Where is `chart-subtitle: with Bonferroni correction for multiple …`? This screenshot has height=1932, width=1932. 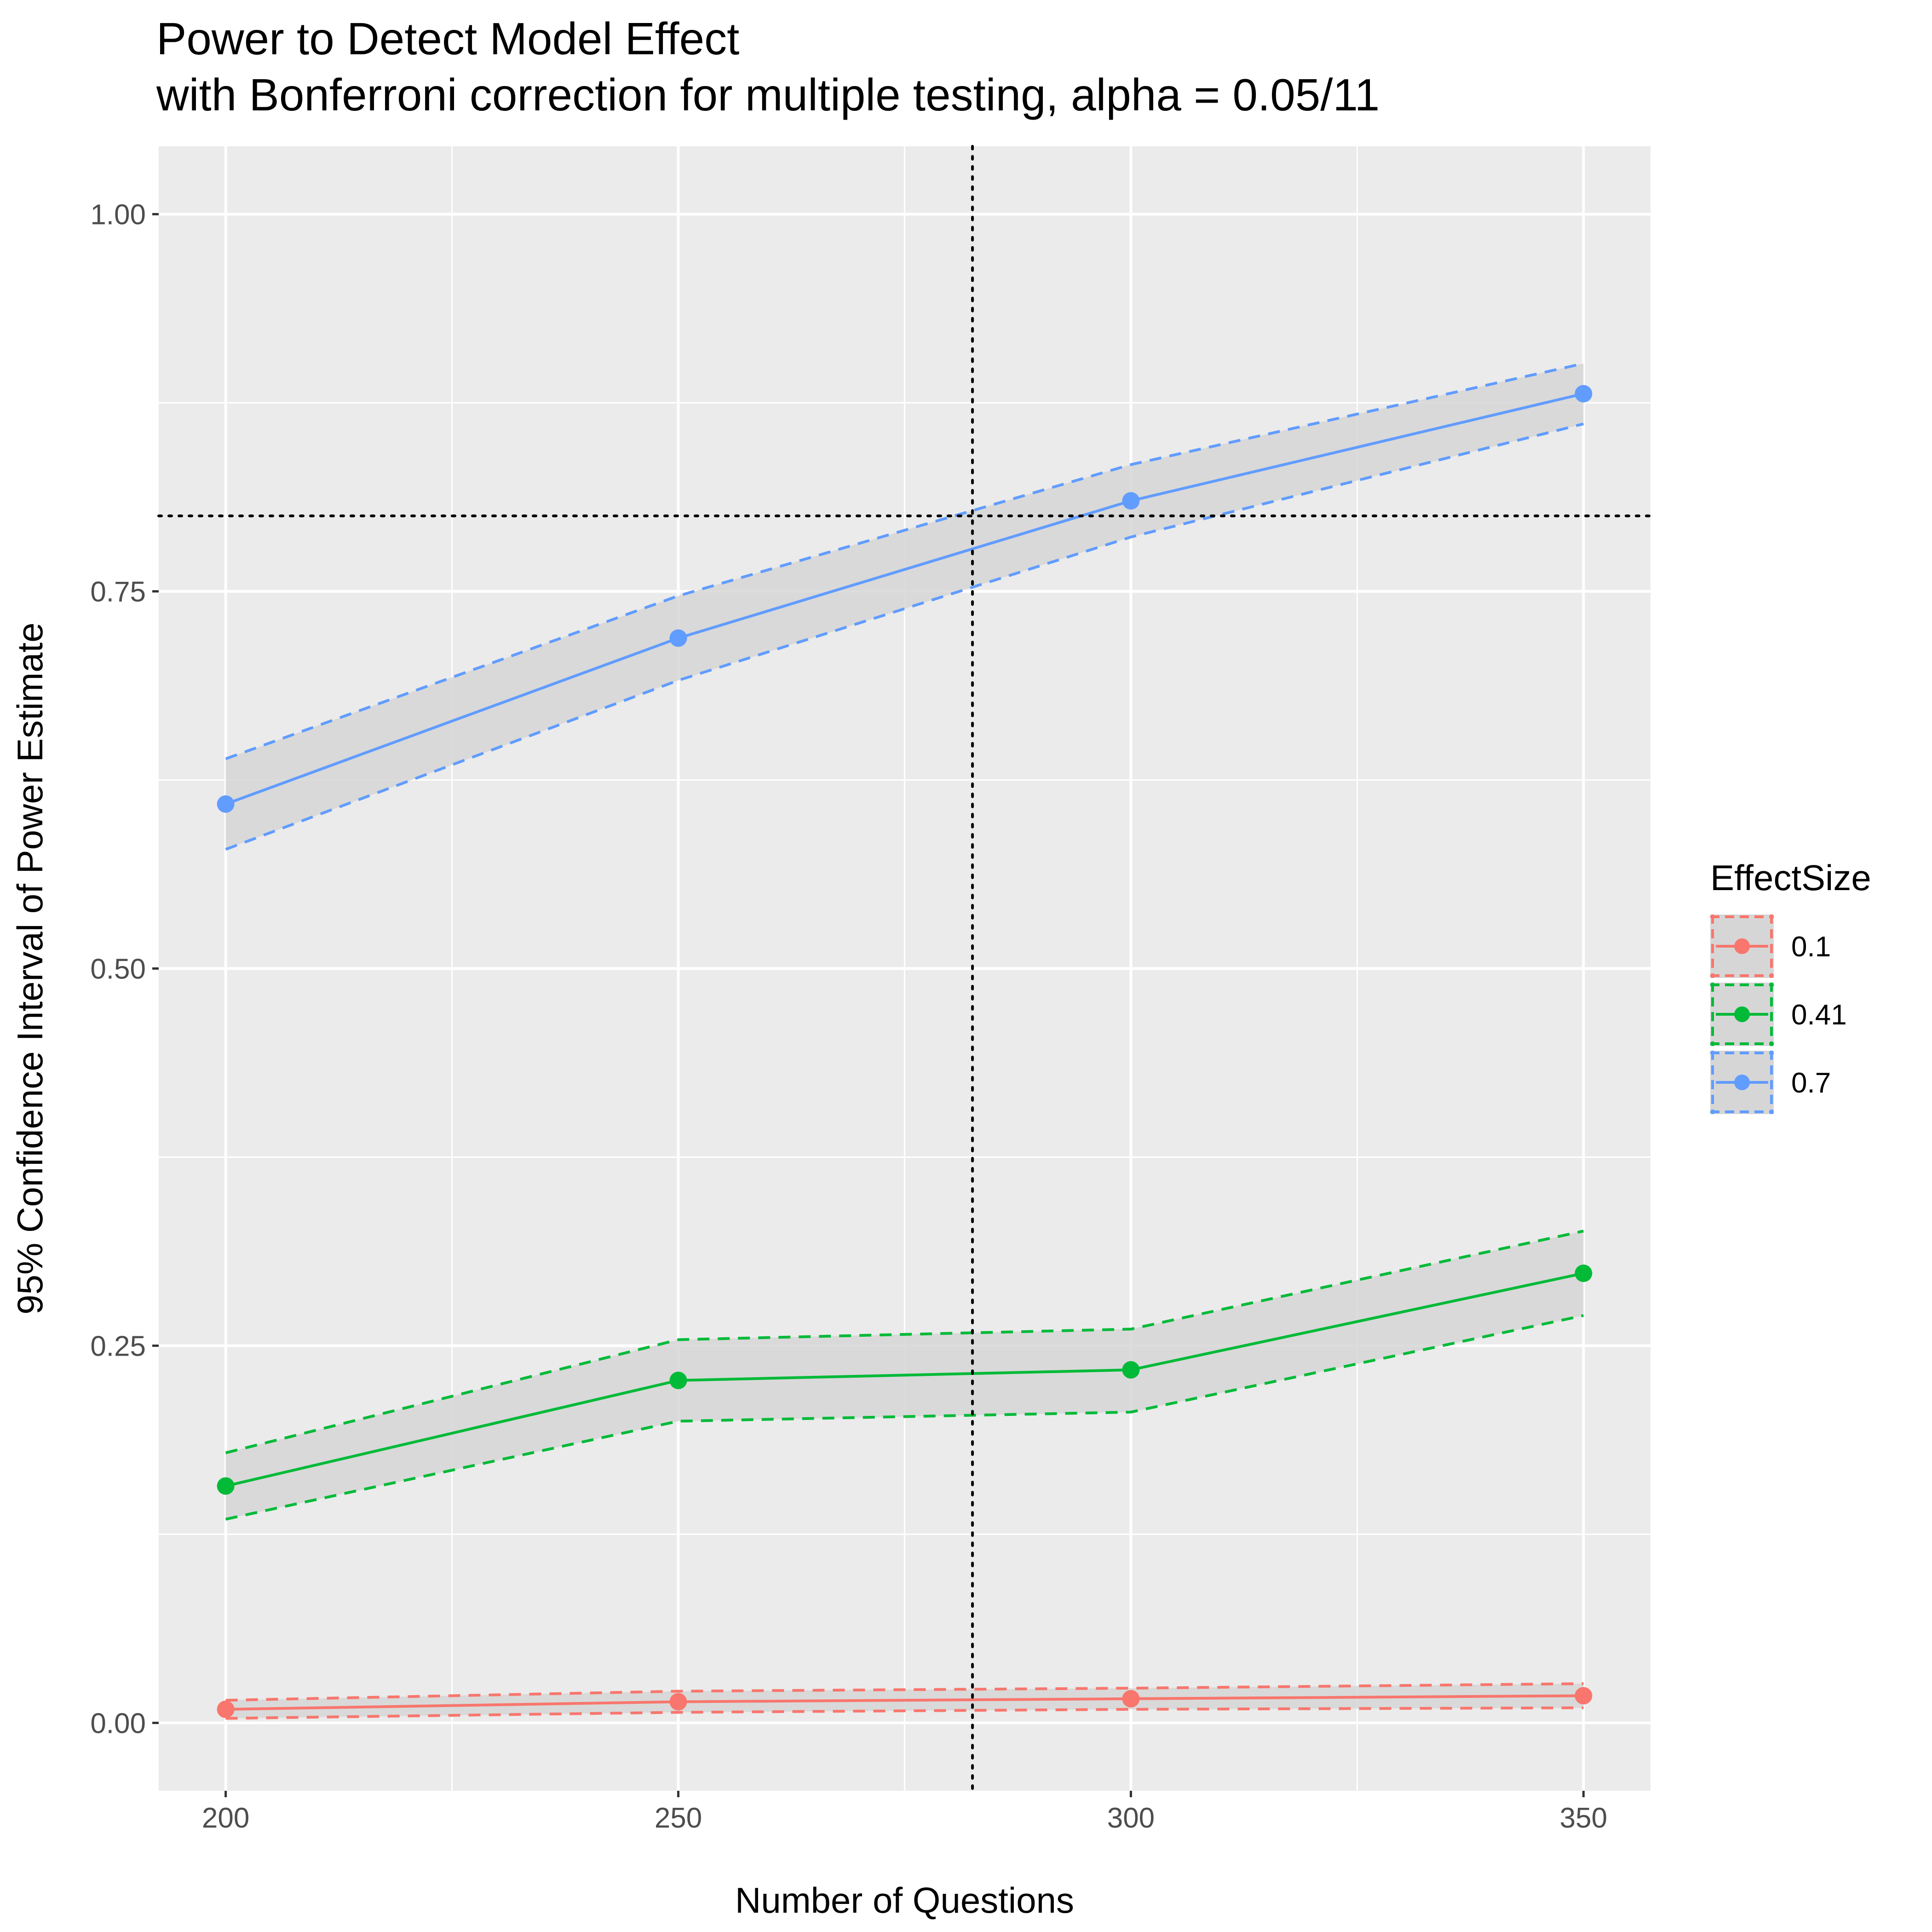
chart-subtitle: with Bonferroni correction for multiple … is located at coordinates (768, 94).